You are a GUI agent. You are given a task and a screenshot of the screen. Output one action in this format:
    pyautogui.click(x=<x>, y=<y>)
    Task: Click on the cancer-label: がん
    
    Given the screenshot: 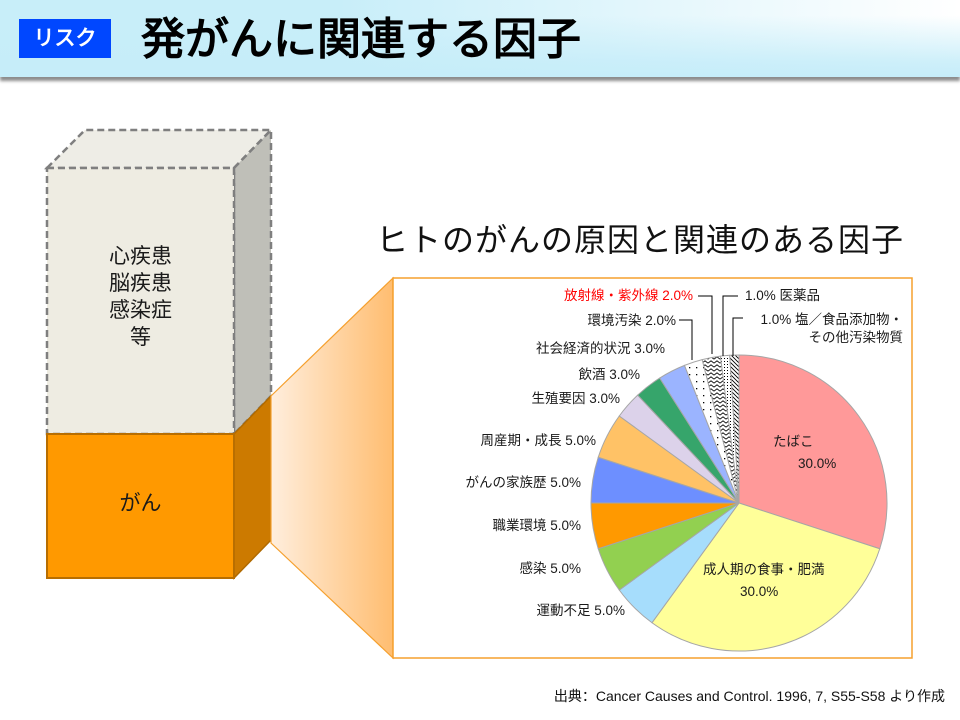 What is the action you would take?
    pyautogui.click(x=140, y=503)
    